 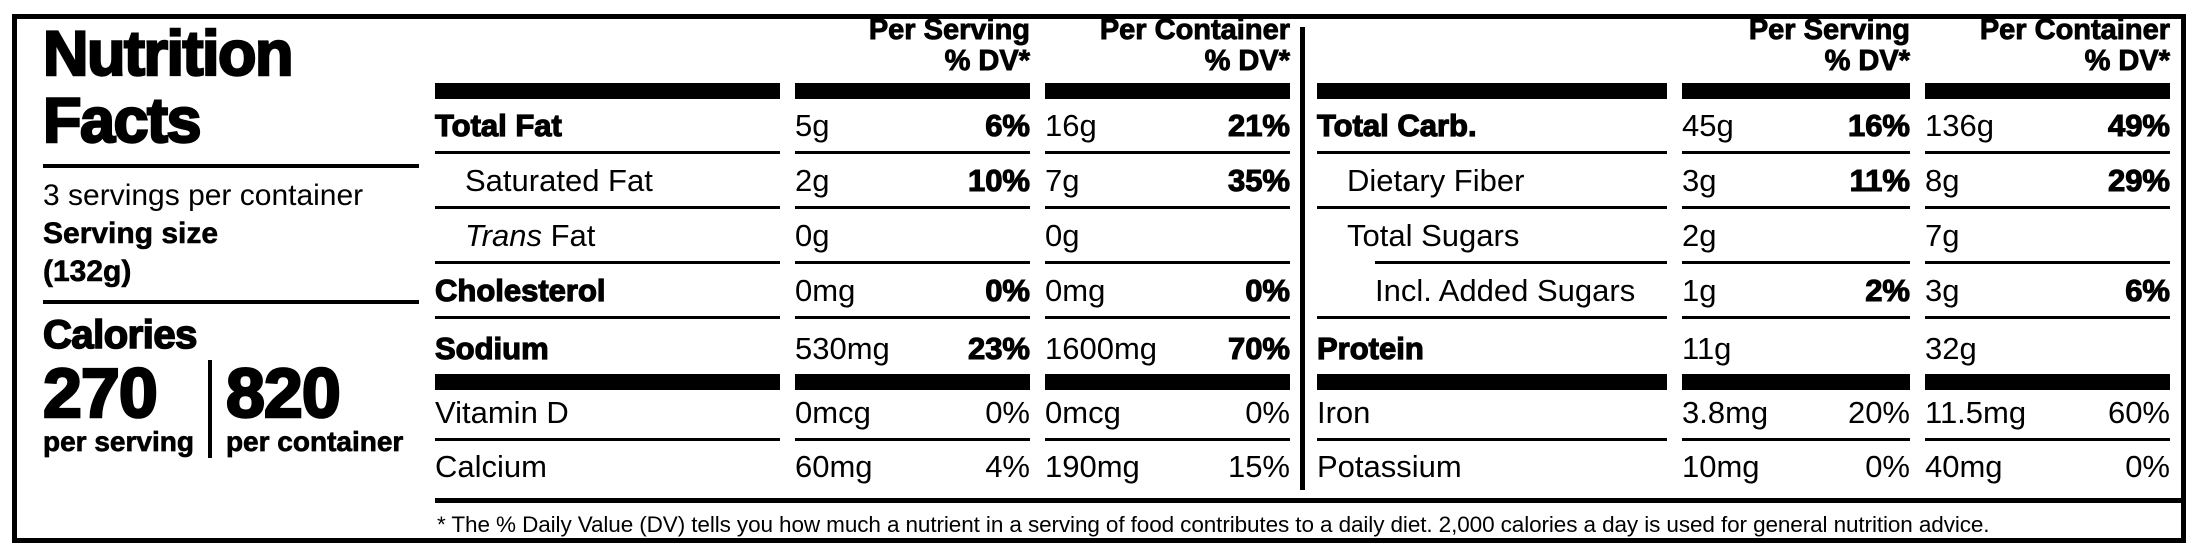 What do you see at coordinates (607, 236) in the screenshot?
I see `nutrient-name-trans-fat: Trans Fat` at bounding box center [607, 236].